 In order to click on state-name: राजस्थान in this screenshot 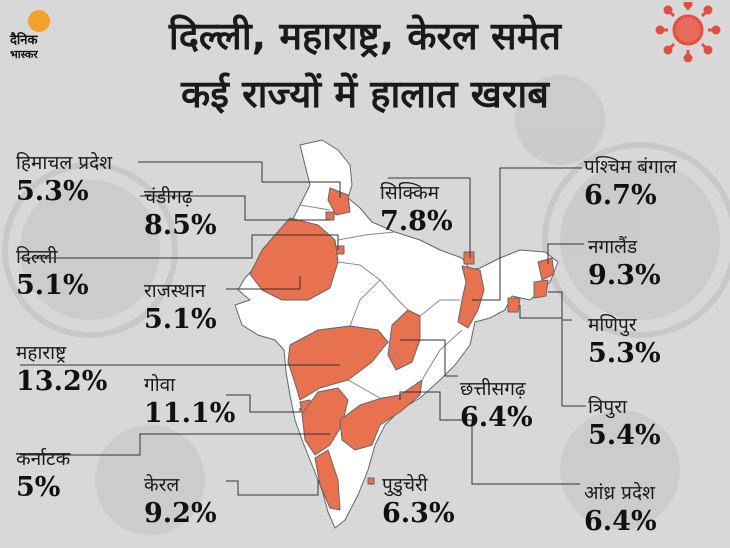, I will do `click(175, 291)`.